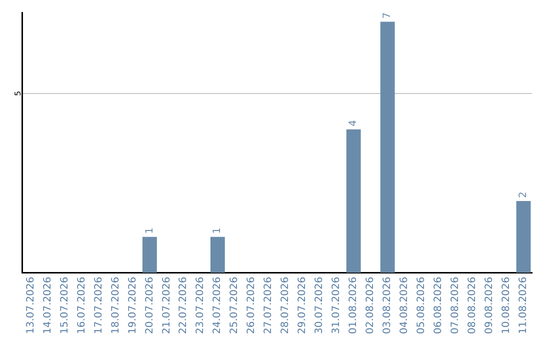 Image resolution: width=540 pixels, height=340 pixels. I want to click on x-tick-label: 05.08.2026, so click(422, 305).